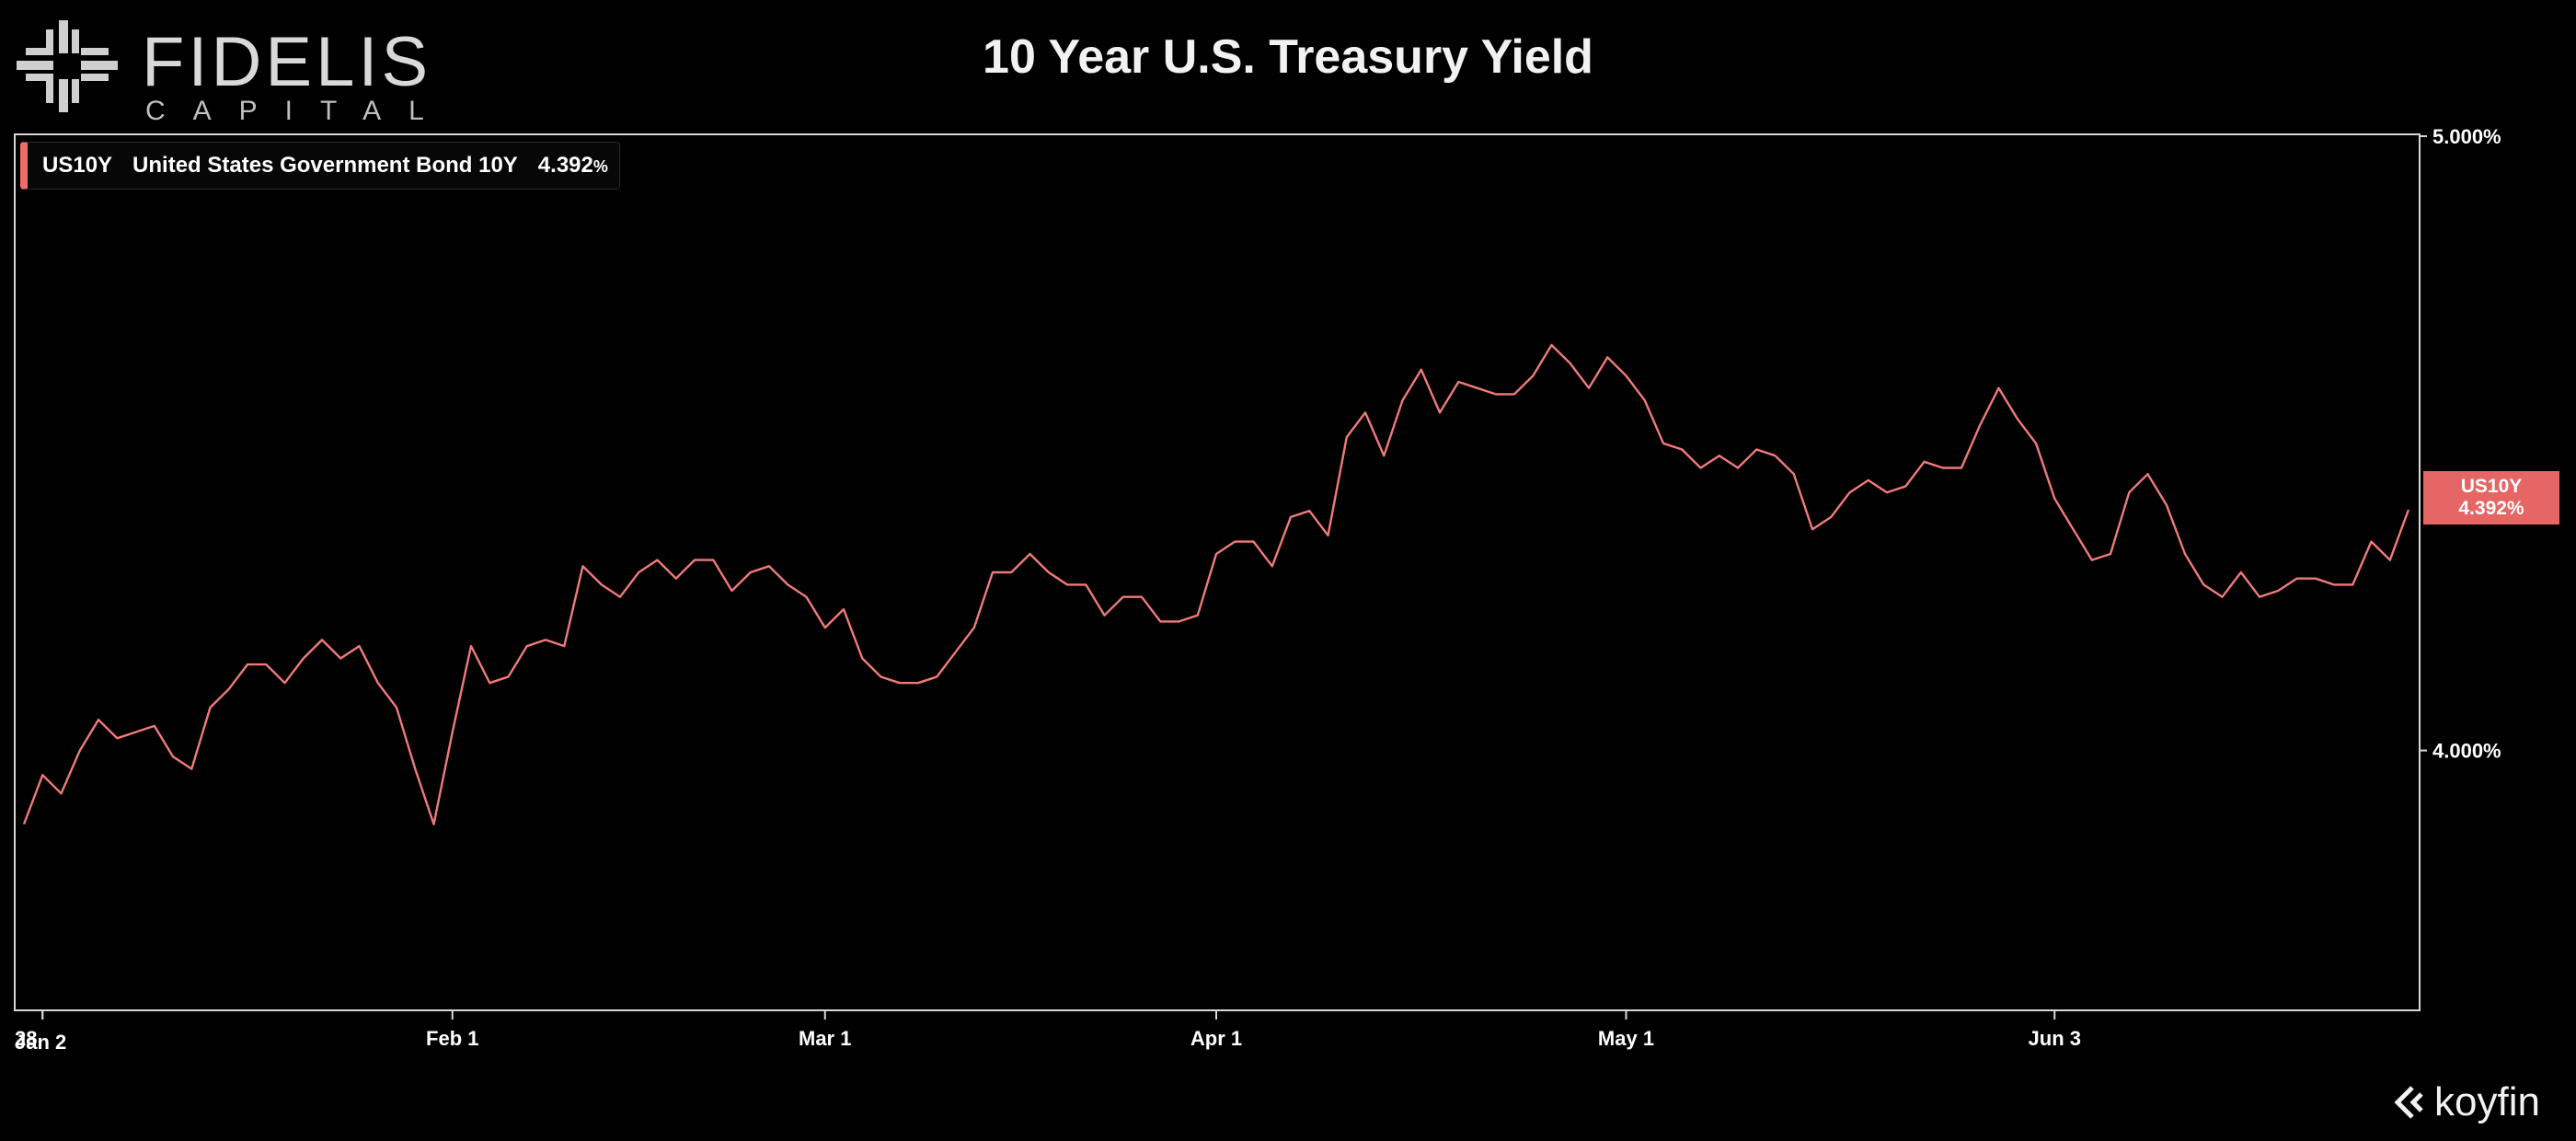 Image resolution: width=2576 pixels, height=1141 pixels. What do you see at coordinates (1216, 1038) in the screenshot?
I see `x-tick-label: Apr 1` at bounding box center [1216, 1038].